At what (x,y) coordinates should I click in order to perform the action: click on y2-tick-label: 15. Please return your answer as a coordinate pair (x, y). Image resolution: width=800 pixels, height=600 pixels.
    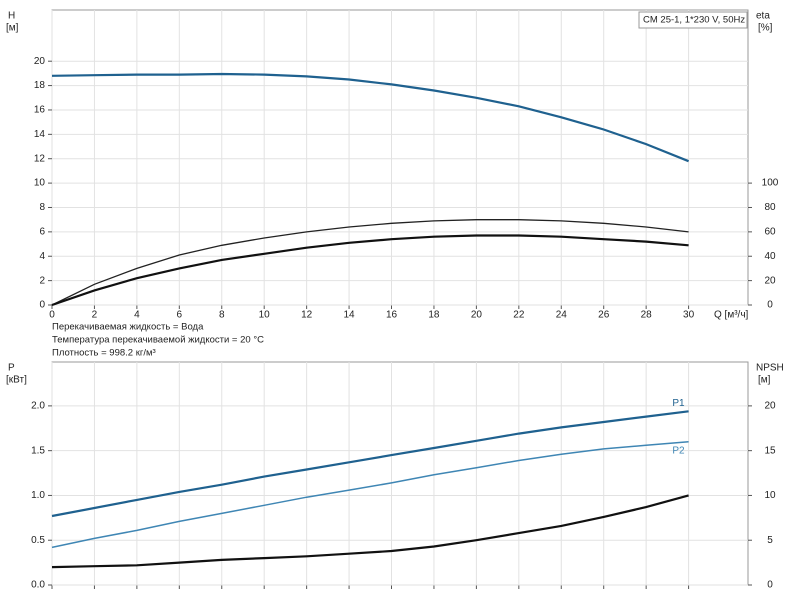
    Looking at the image, I should click on (770, 450).